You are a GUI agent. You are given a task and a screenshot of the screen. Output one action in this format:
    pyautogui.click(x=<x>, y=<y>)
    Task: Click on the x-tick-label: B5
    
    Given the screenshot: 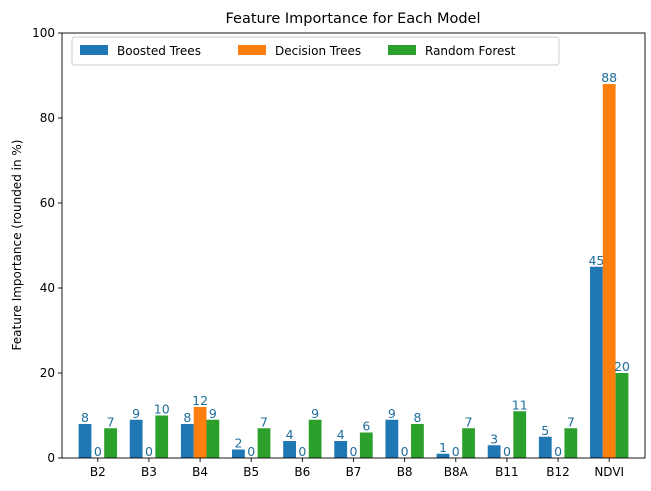 What is the action you would take?
    pyautogui.click(x=251, y=472)
    